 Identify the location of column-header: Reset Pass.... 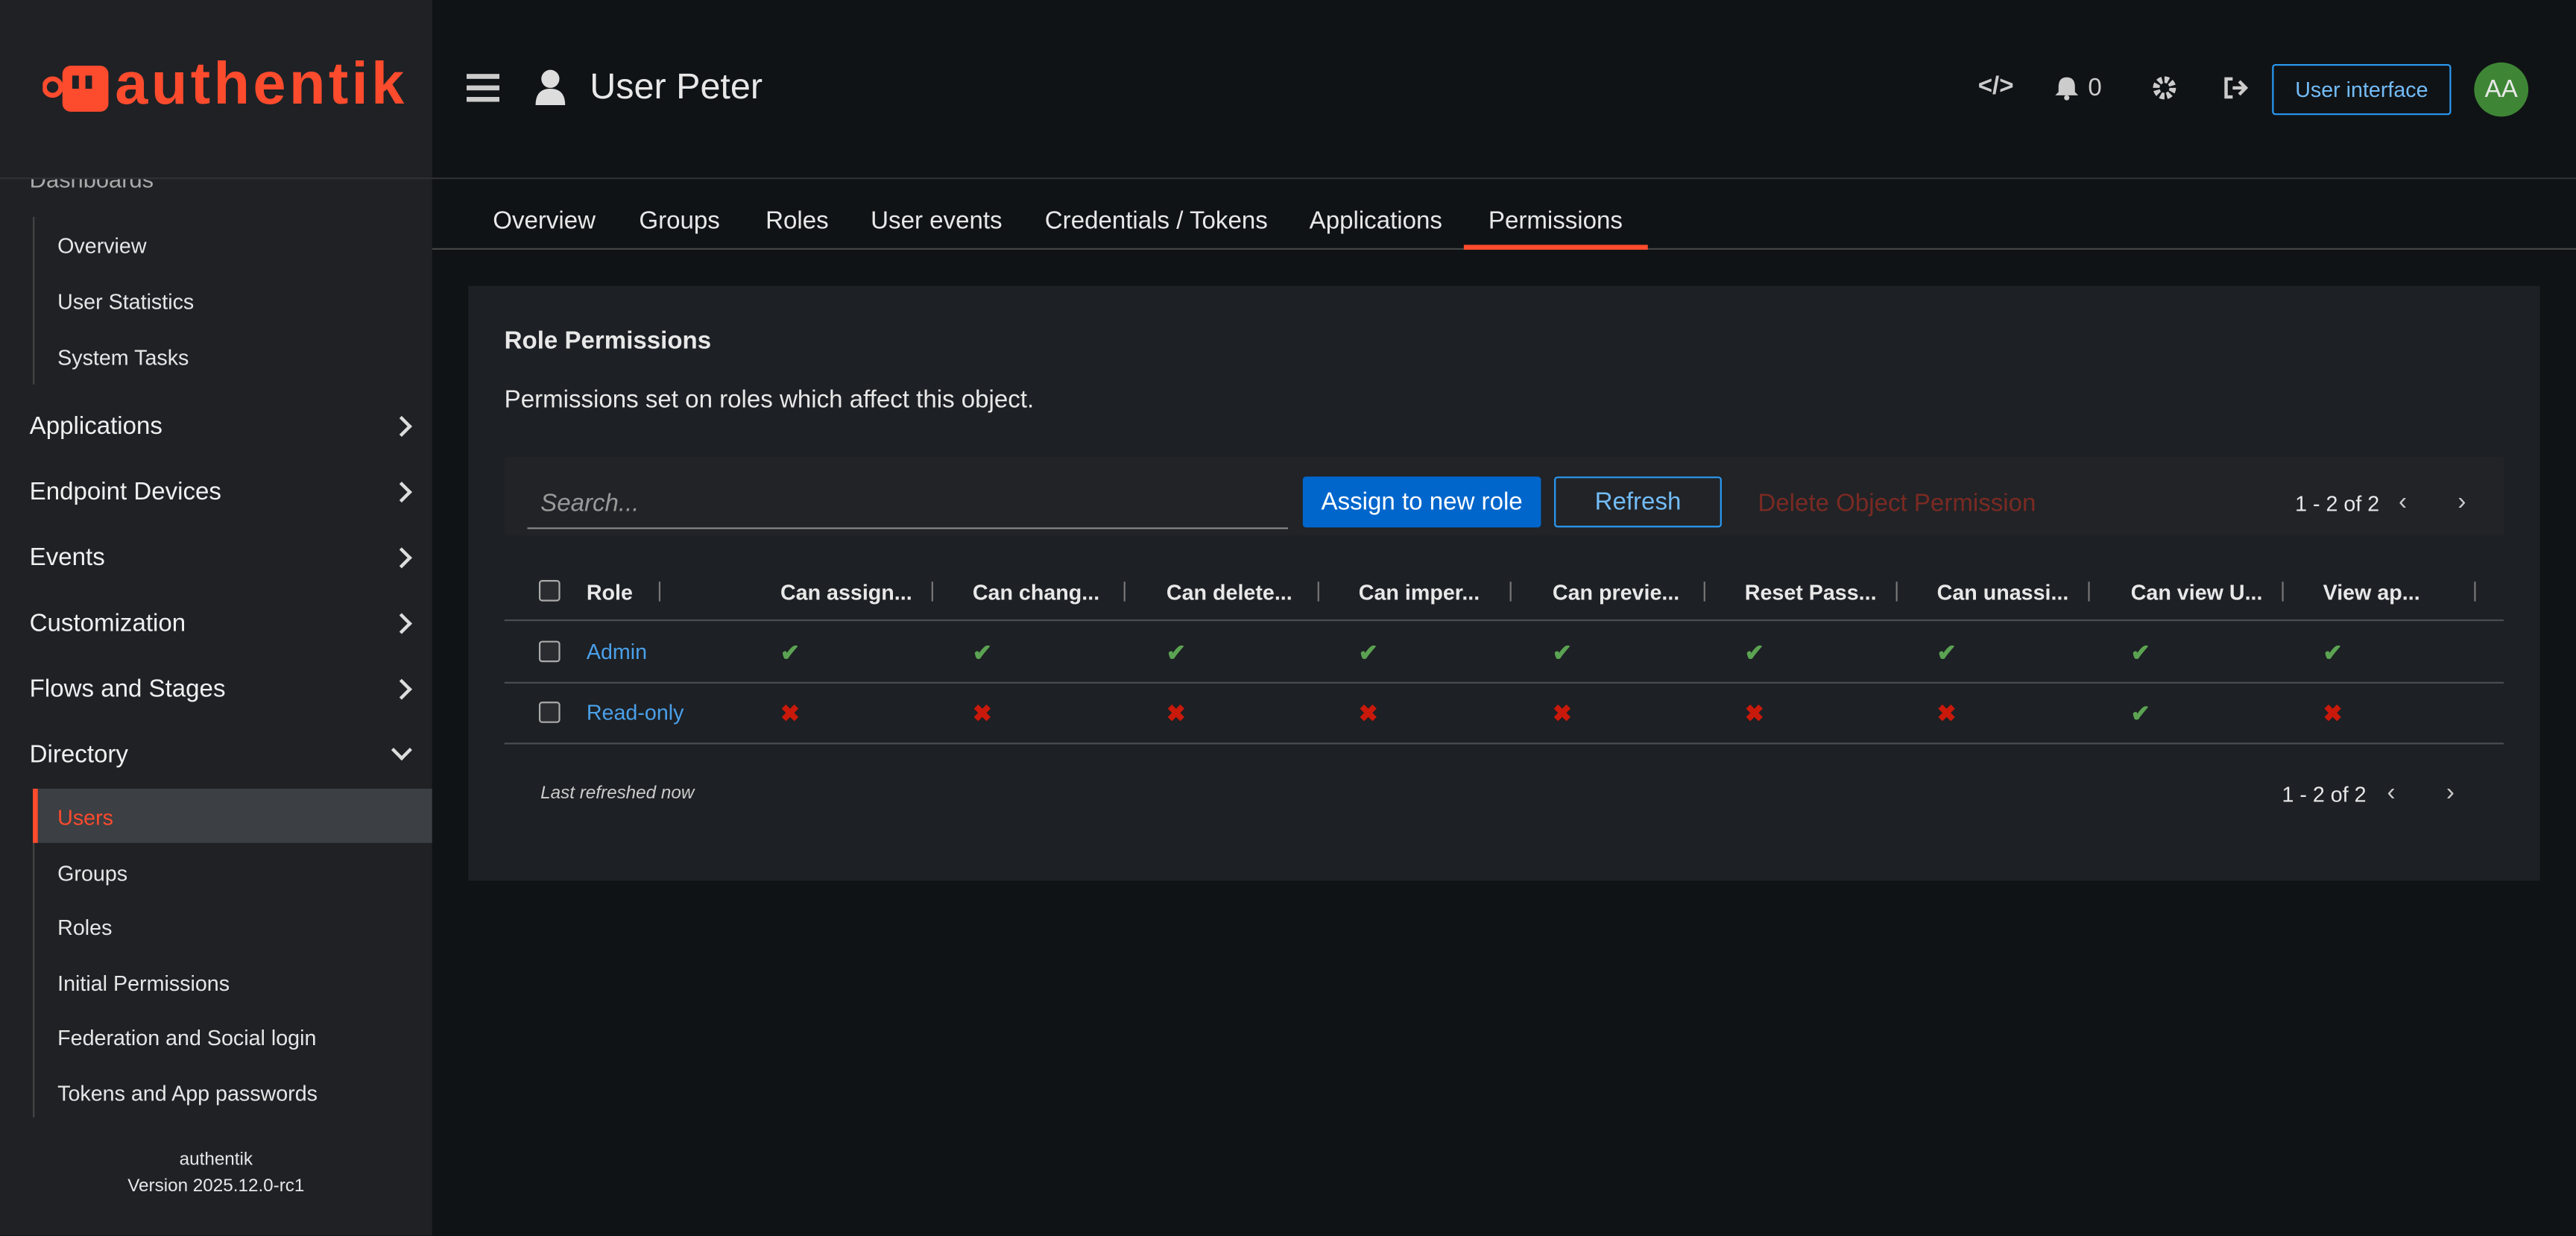
(1811, 592).